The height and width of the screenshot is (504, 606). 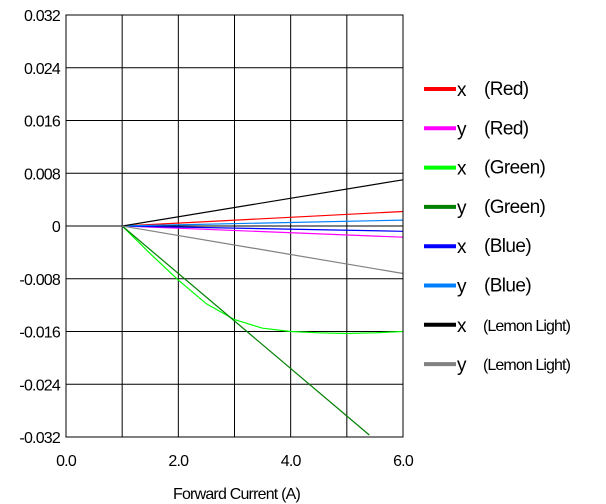 What do you see at coordinates (478, 287) in the screenshot?
I see `legend-item: y (Blue)` at bounding box center [478, 287].